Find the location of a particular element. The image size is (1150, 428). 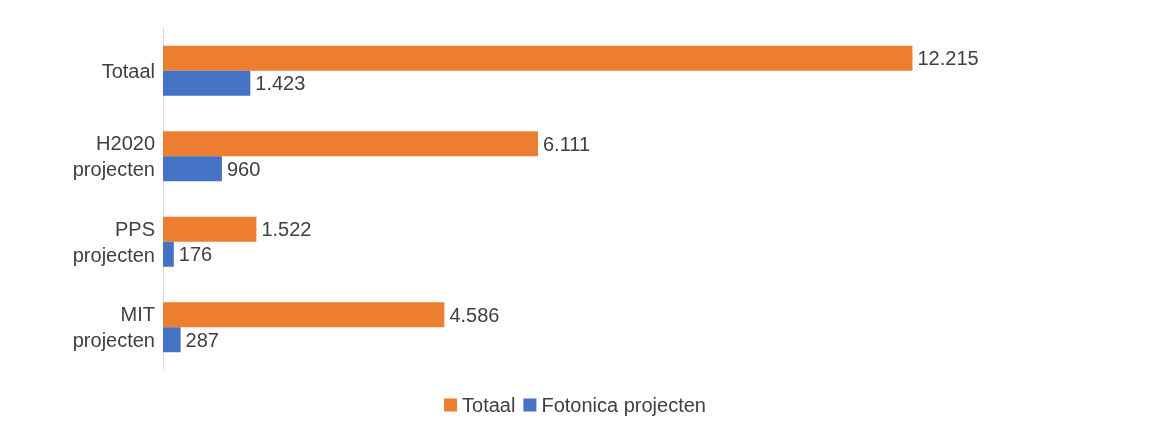

legend-label: Fotonica projecten is located at coordinates (623, 405).